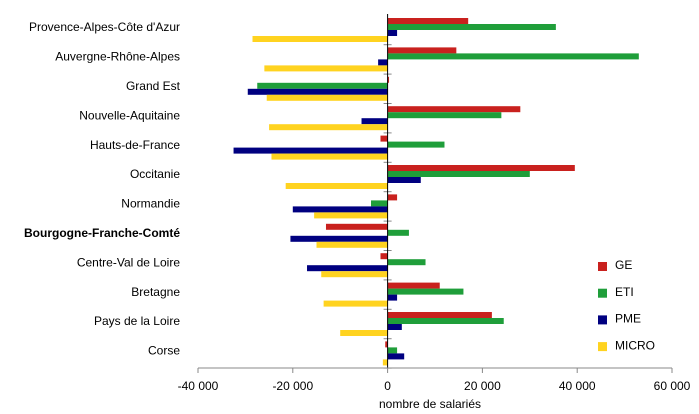 The width and height of the screenshot is (699, 414). I want to click on y-tick-label: Grand Est, so click(153, 86).